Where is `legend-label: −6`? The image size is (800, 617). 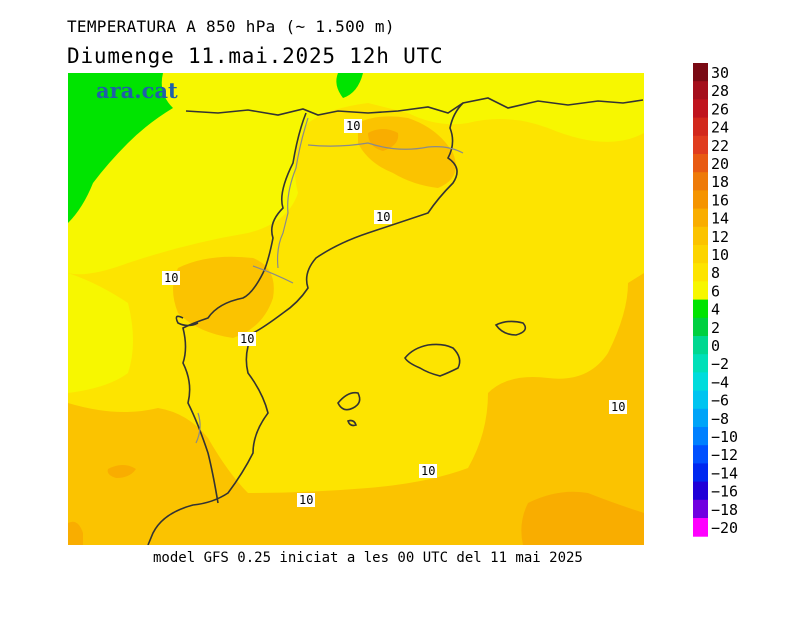
legend-label: −6 is located at coordinates (720, 401).